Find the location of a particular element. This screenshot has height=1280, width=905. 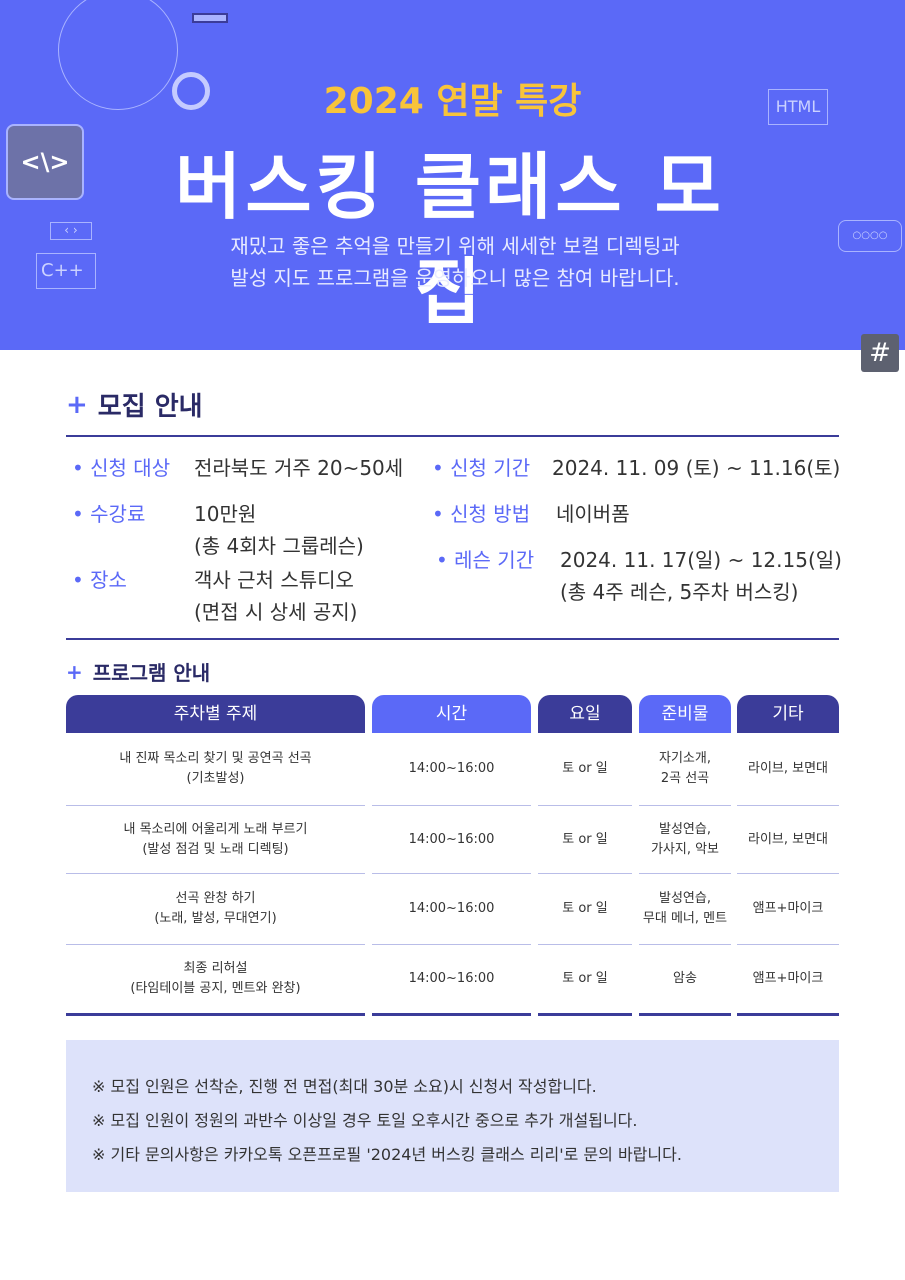

cell-text: 무대 메너, 멘트 is located at coordinates (685, 918).